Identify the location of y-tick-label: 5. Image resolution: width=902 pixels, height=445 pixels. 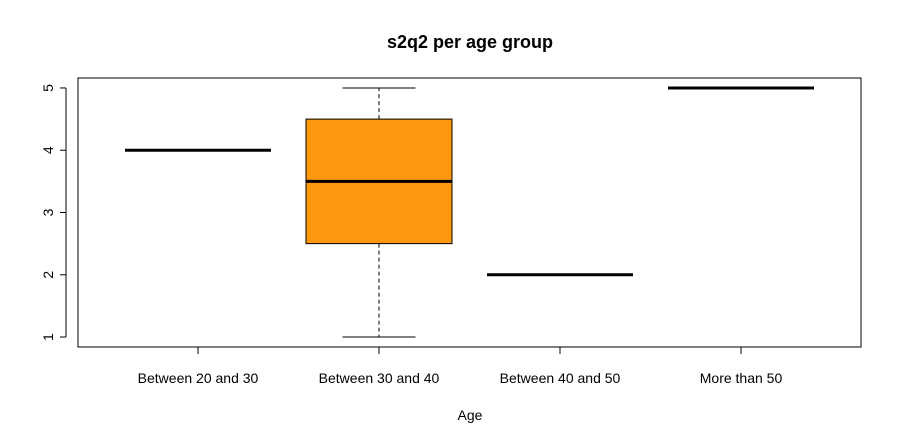
(48, 88).